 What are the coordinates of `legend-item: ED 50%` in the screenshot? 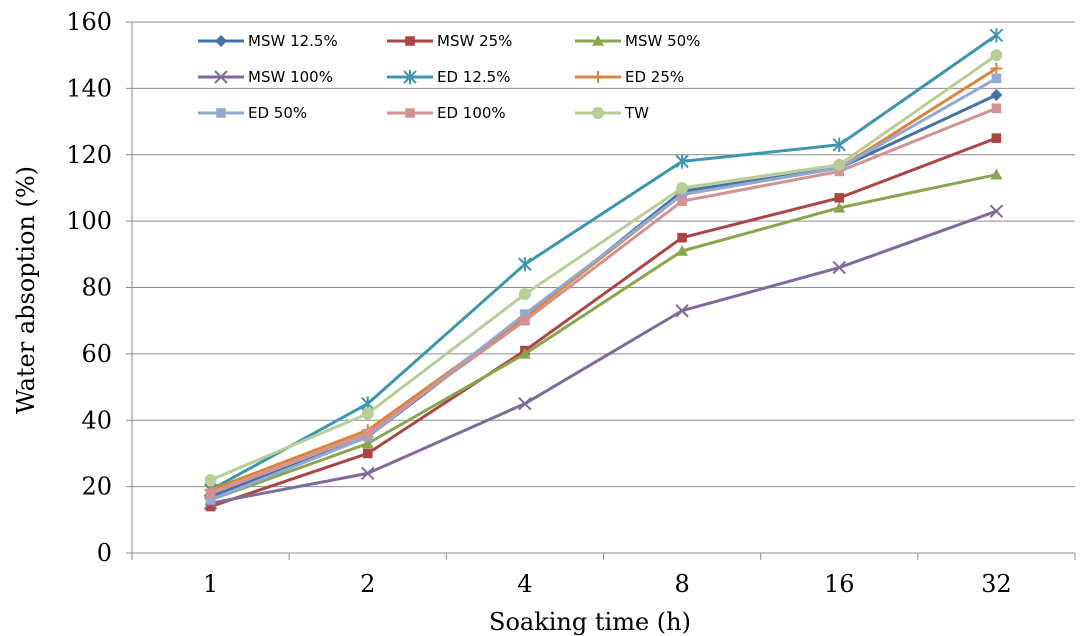 It's located at (252, 113).